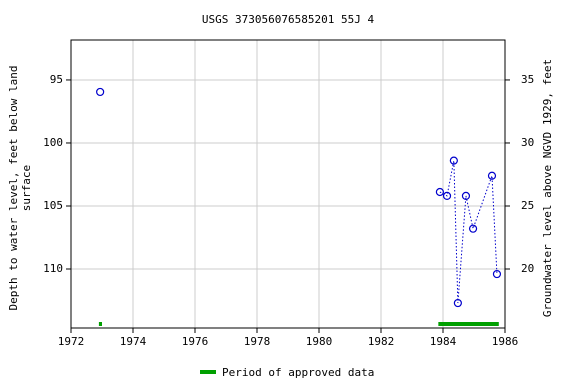 The height and width of the screenshot is (384, 576). What do you see at coordinates (547, 188) in the screenshot?
I see `y2-axis-label: Groundwater level above NGVD 1929, feet` at bounding box center [547, 188].